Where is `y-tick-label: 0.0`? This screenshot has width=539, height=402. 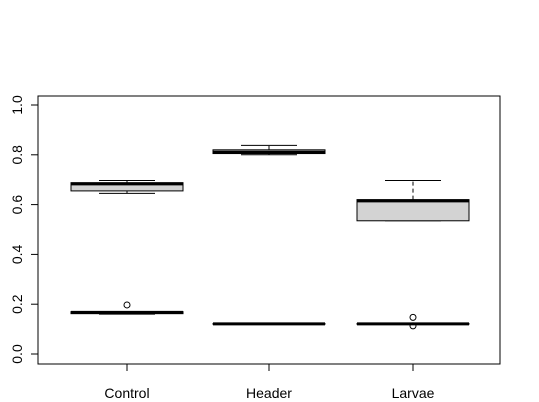
y-tick-label: 0.0 is located at coordinates (17, 354).